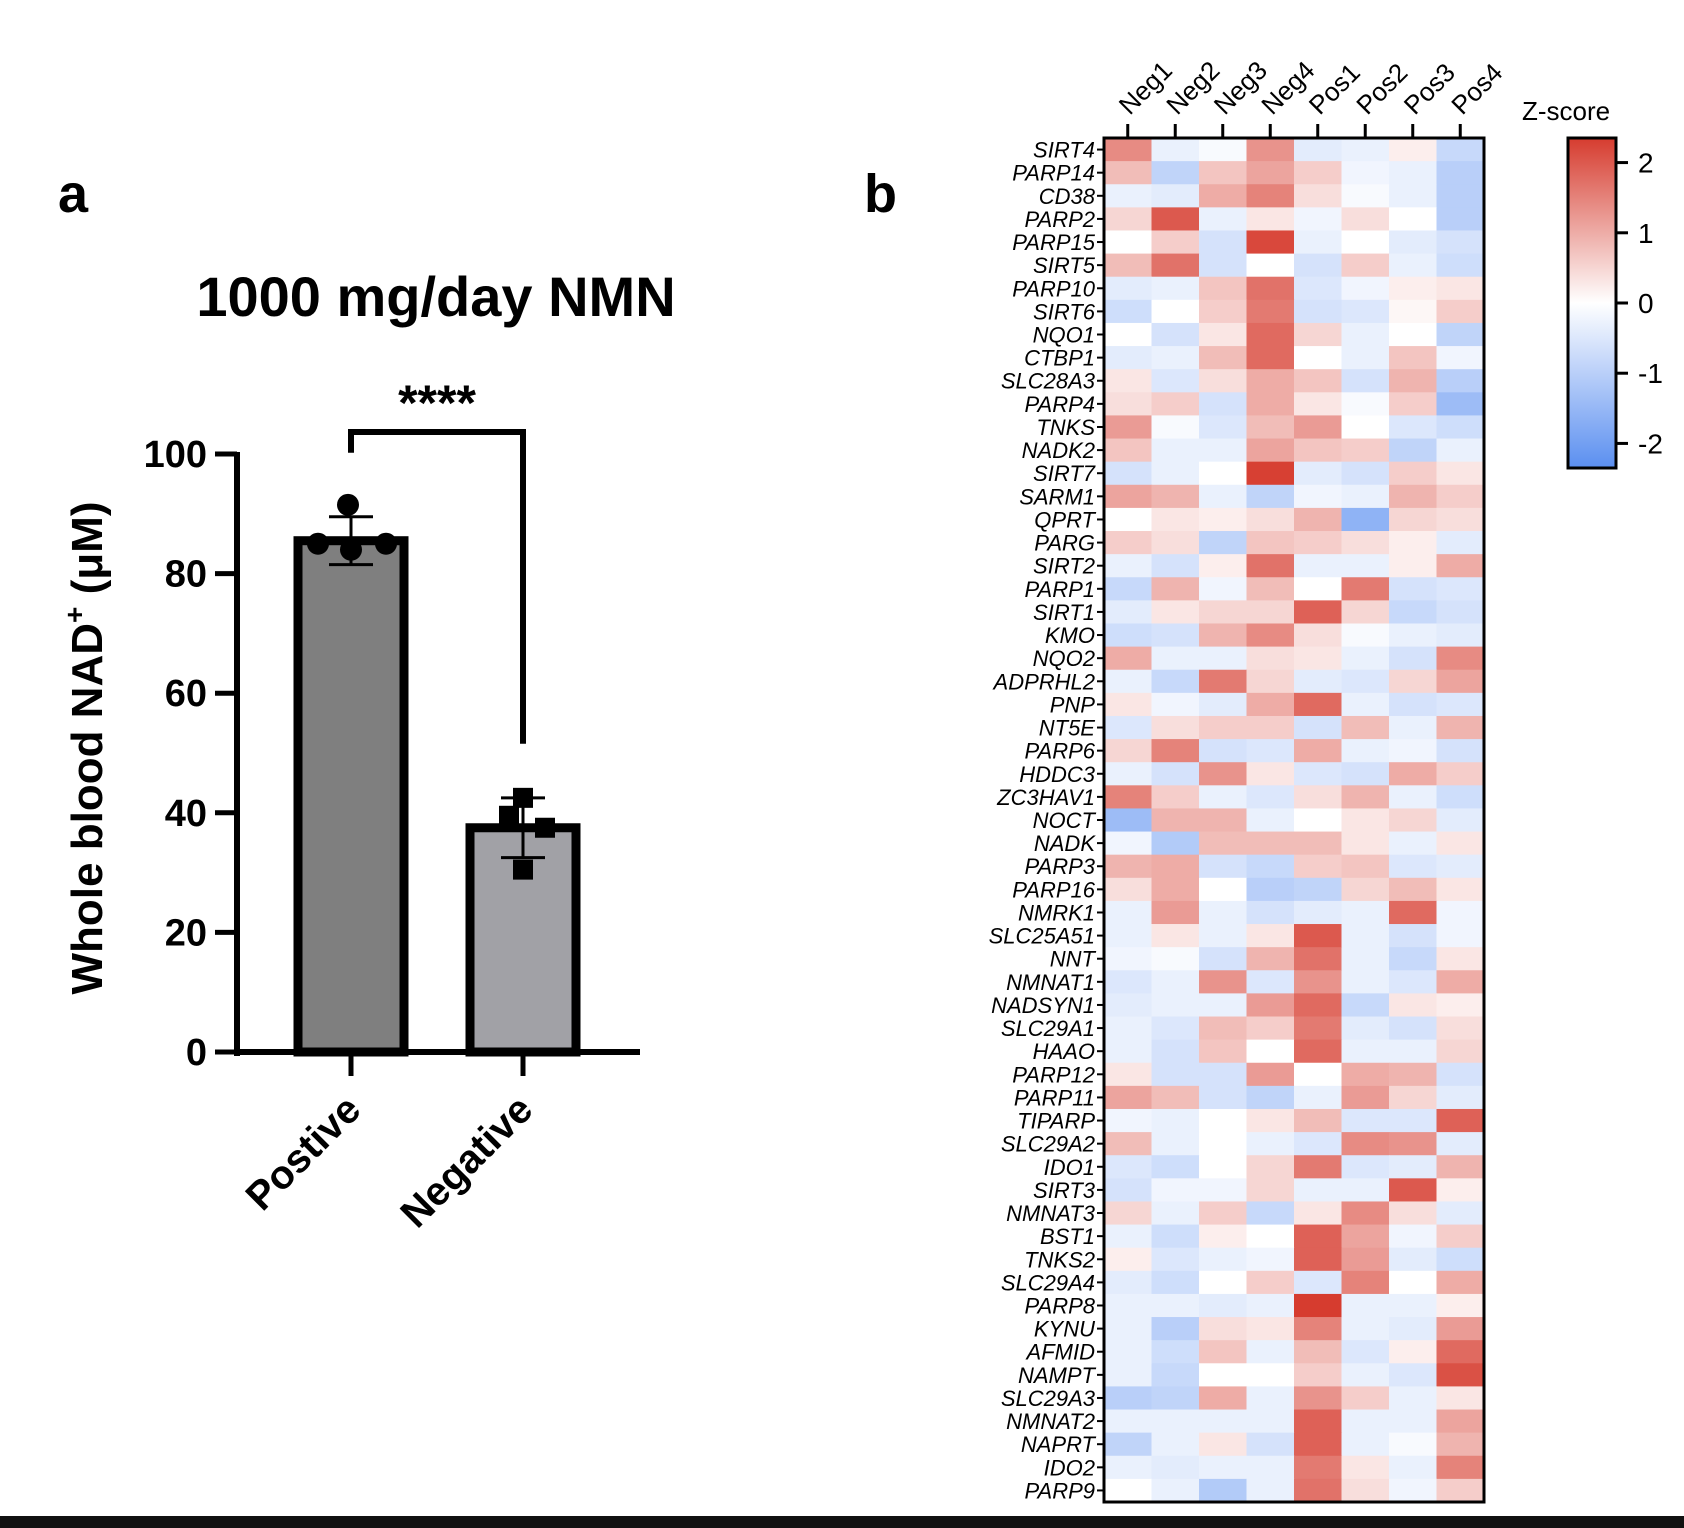  I want to click on heatmap-cell-nqo2-neg1, so click(1128, 658).